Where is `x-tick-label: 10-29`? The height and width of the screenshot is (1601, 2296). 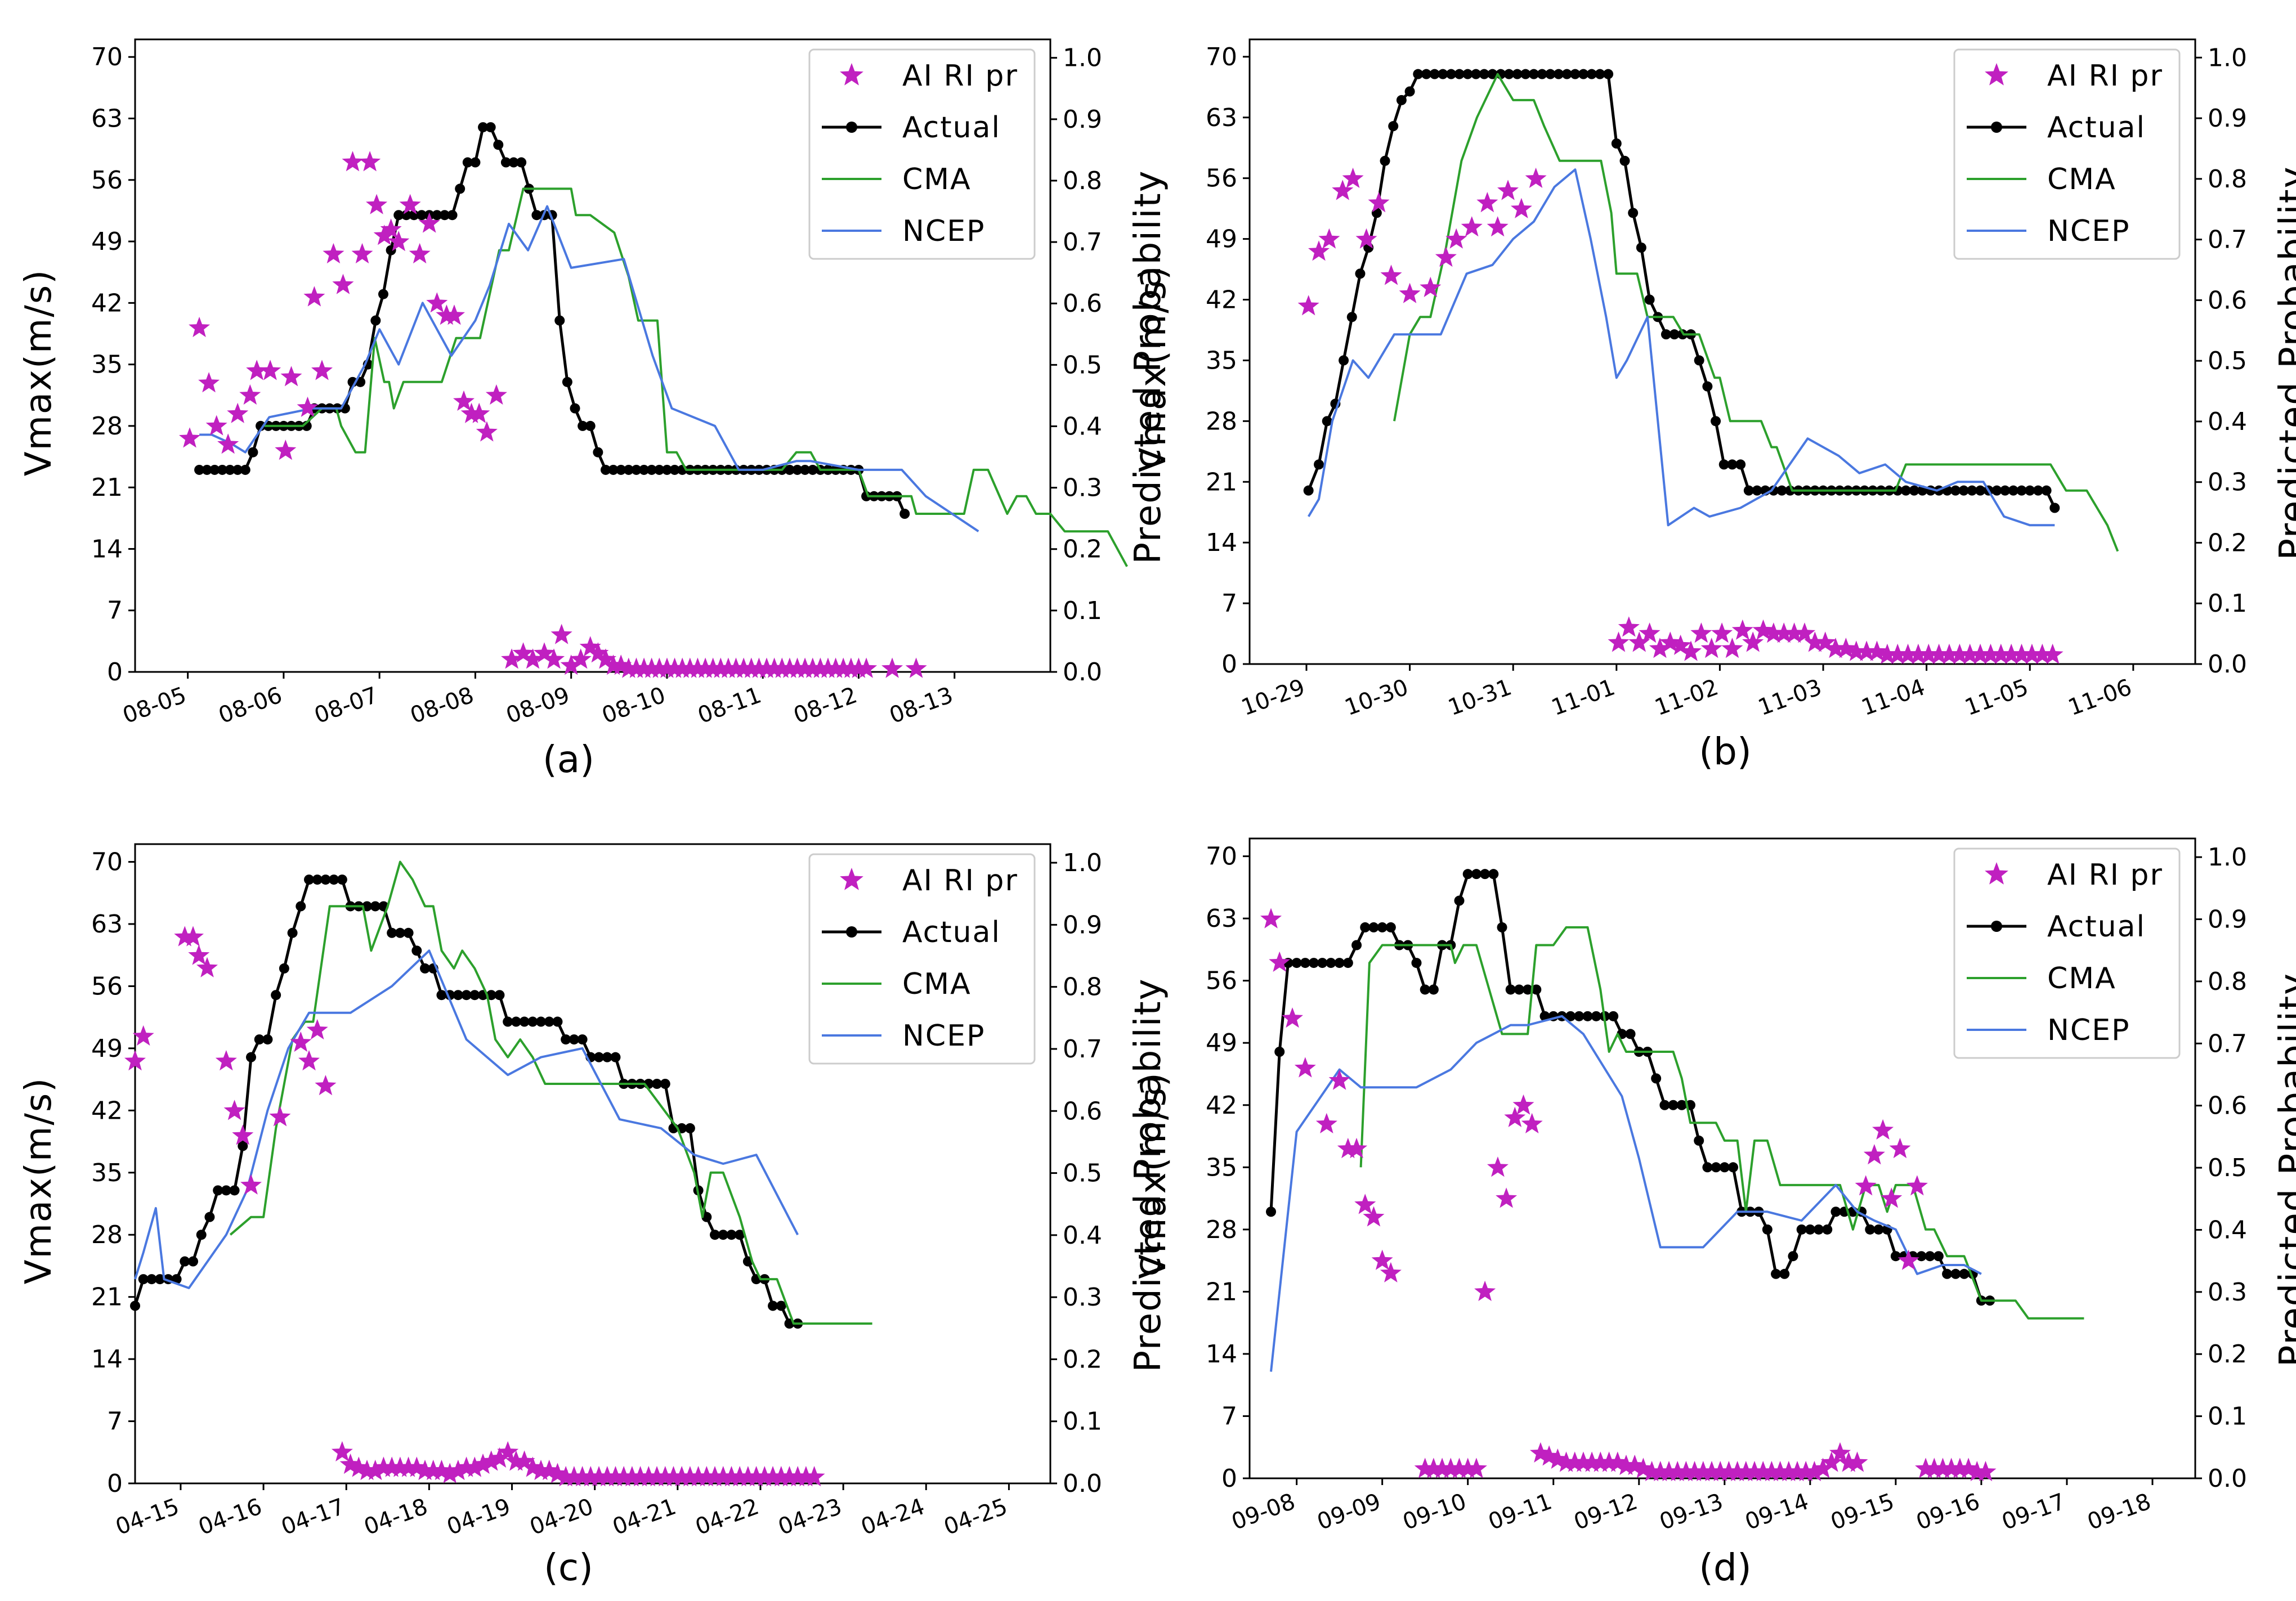 x-tick-label: 10-29 is located at coordinates (1273, 697).